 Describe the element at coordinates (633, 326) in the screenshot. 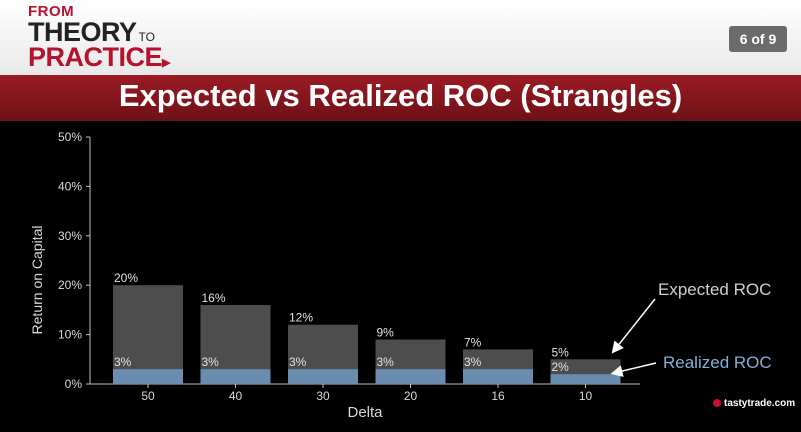

I see `expected-arrow` at that location.